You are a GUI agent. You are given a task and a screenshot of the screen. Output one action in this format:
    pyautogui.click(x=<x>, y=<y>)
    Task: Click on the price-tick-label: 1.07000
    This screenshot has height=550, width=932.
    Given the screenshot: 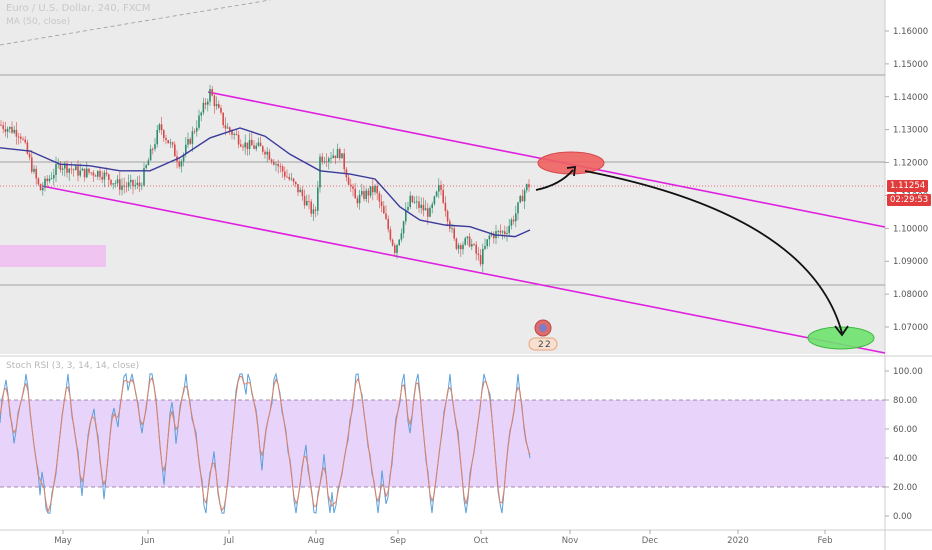 What is the action you would take?
    pyautogui.click(x=910, y=328)
    